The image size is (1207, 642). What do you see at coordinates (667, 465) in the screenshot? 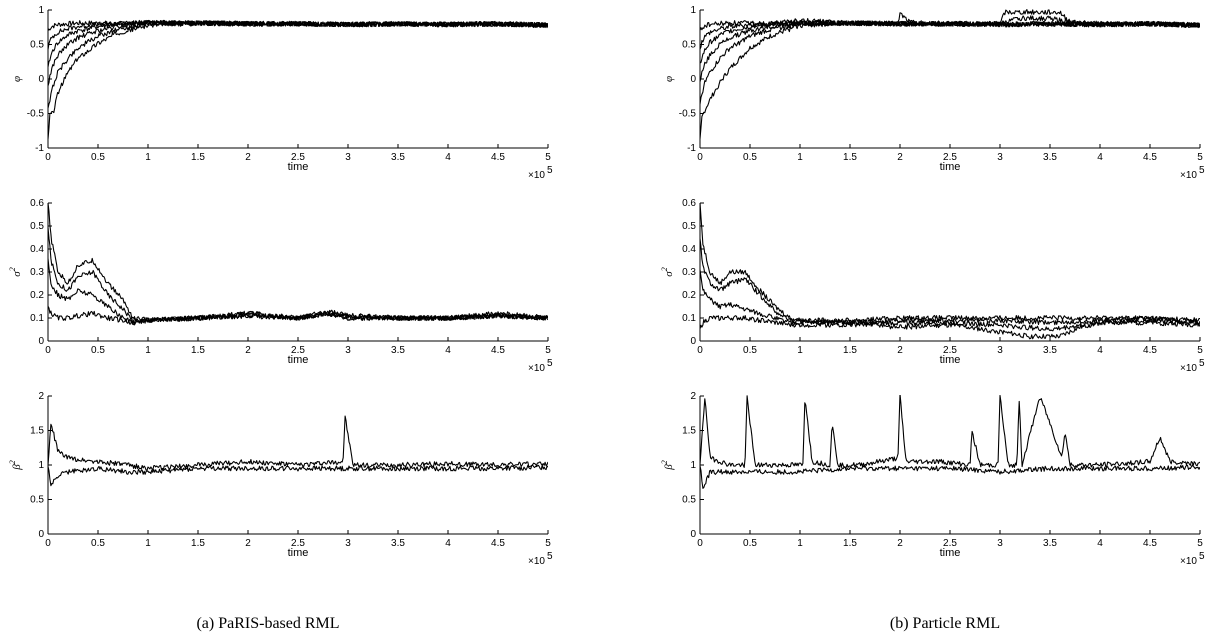
I see `y-axis-label: β2` at bounding box center [667, 465].